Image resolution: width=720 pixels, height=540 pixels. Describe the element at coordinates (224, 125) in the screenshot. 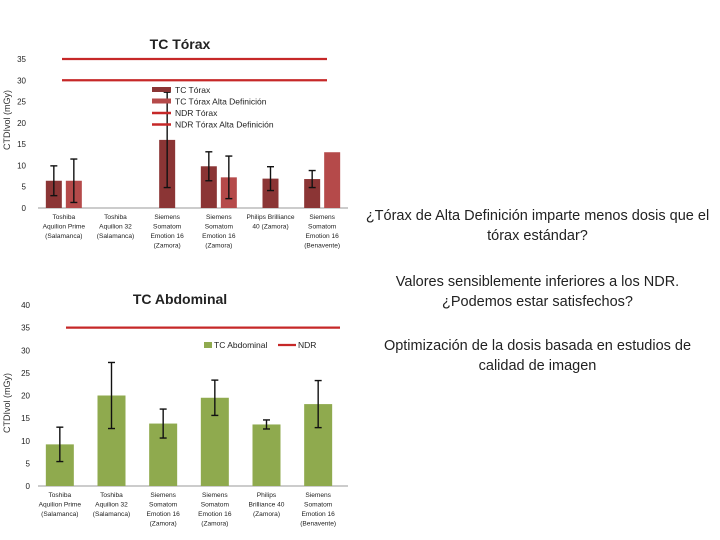

I see `legend-label: NDR Tórax Alta Definición` at that location.